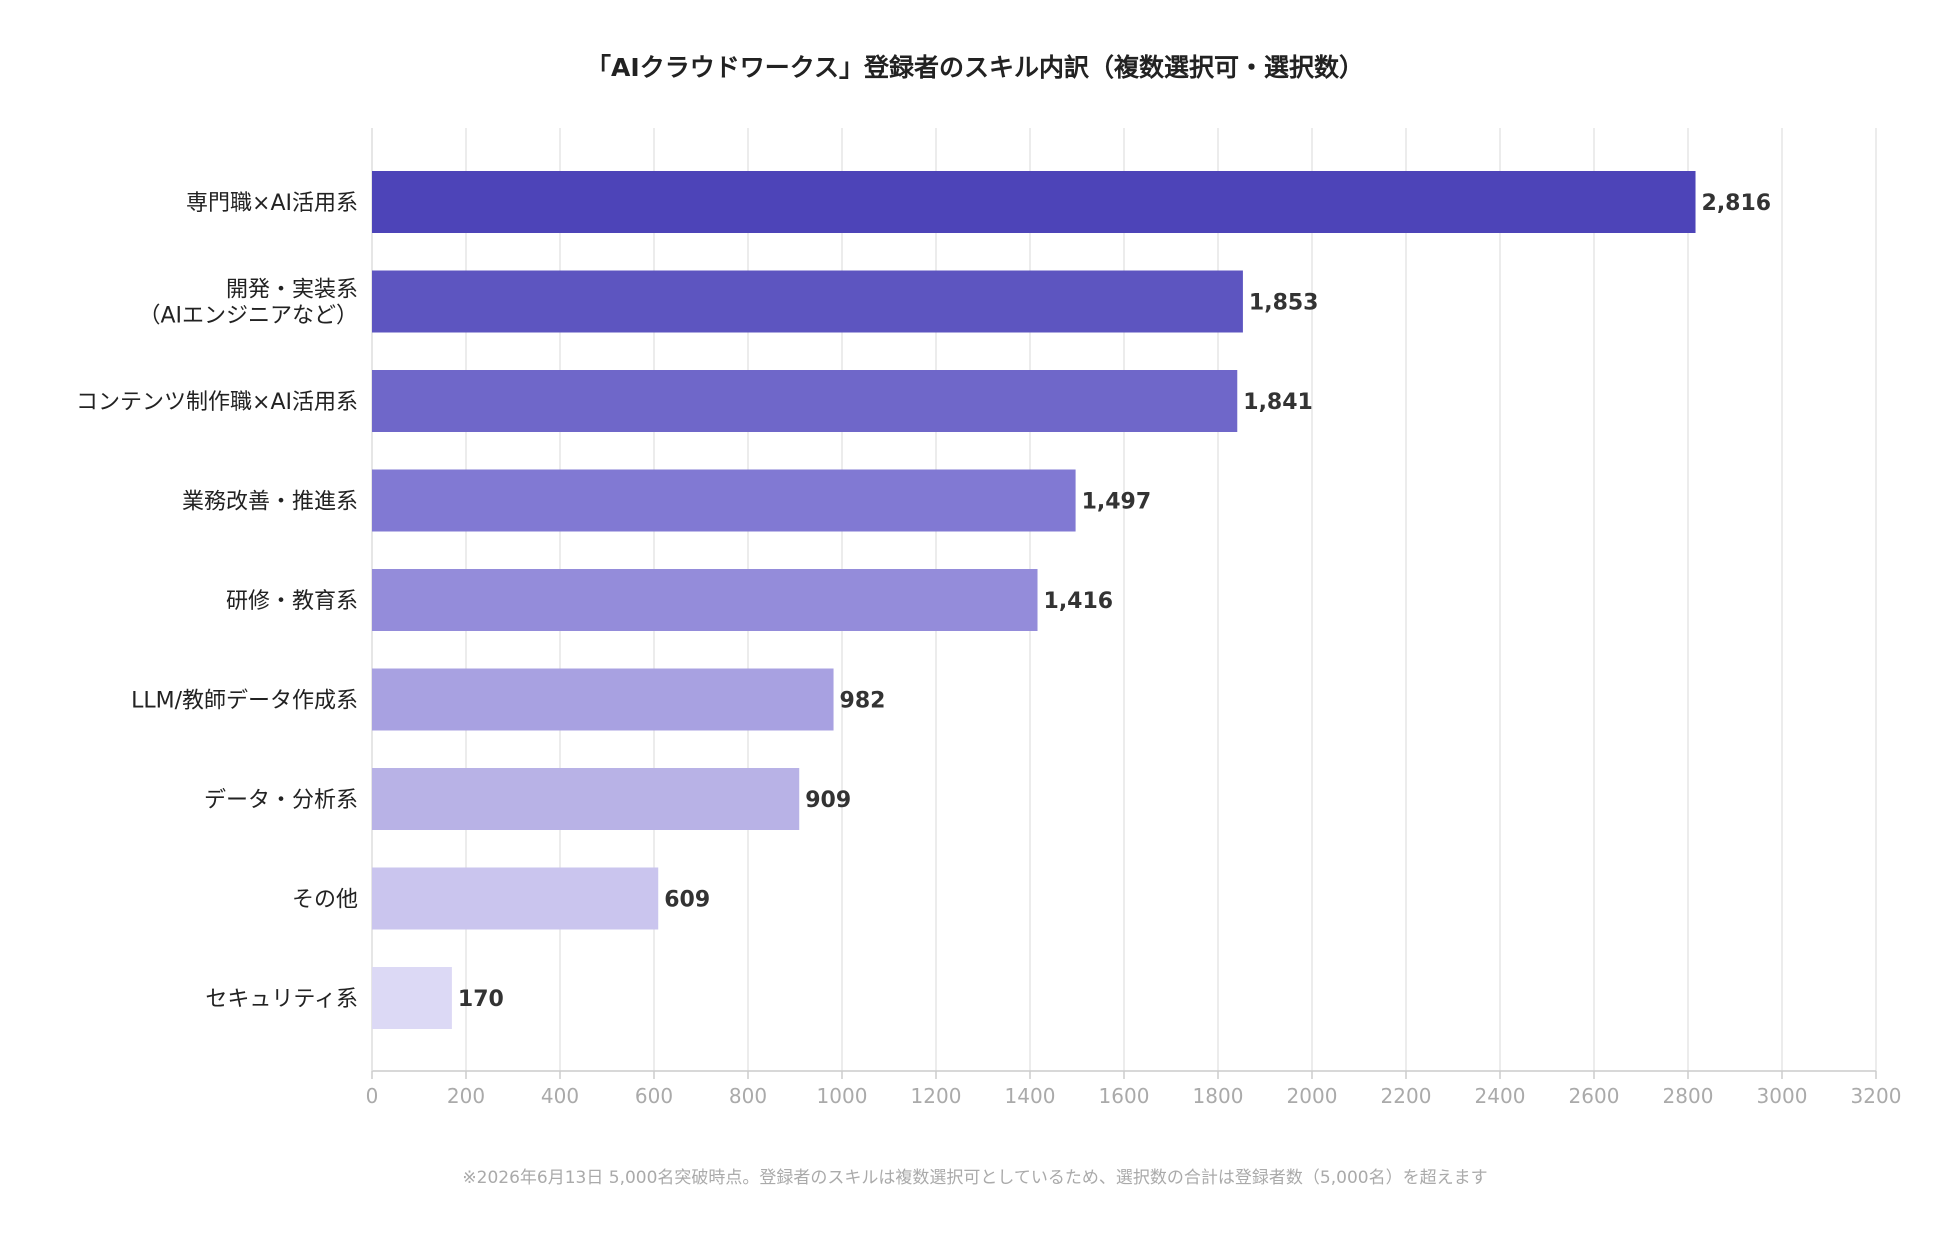 This screenshot has height=1238, width=1950. I want to click on x-tick-label: 2400, so click(1500, 1096).